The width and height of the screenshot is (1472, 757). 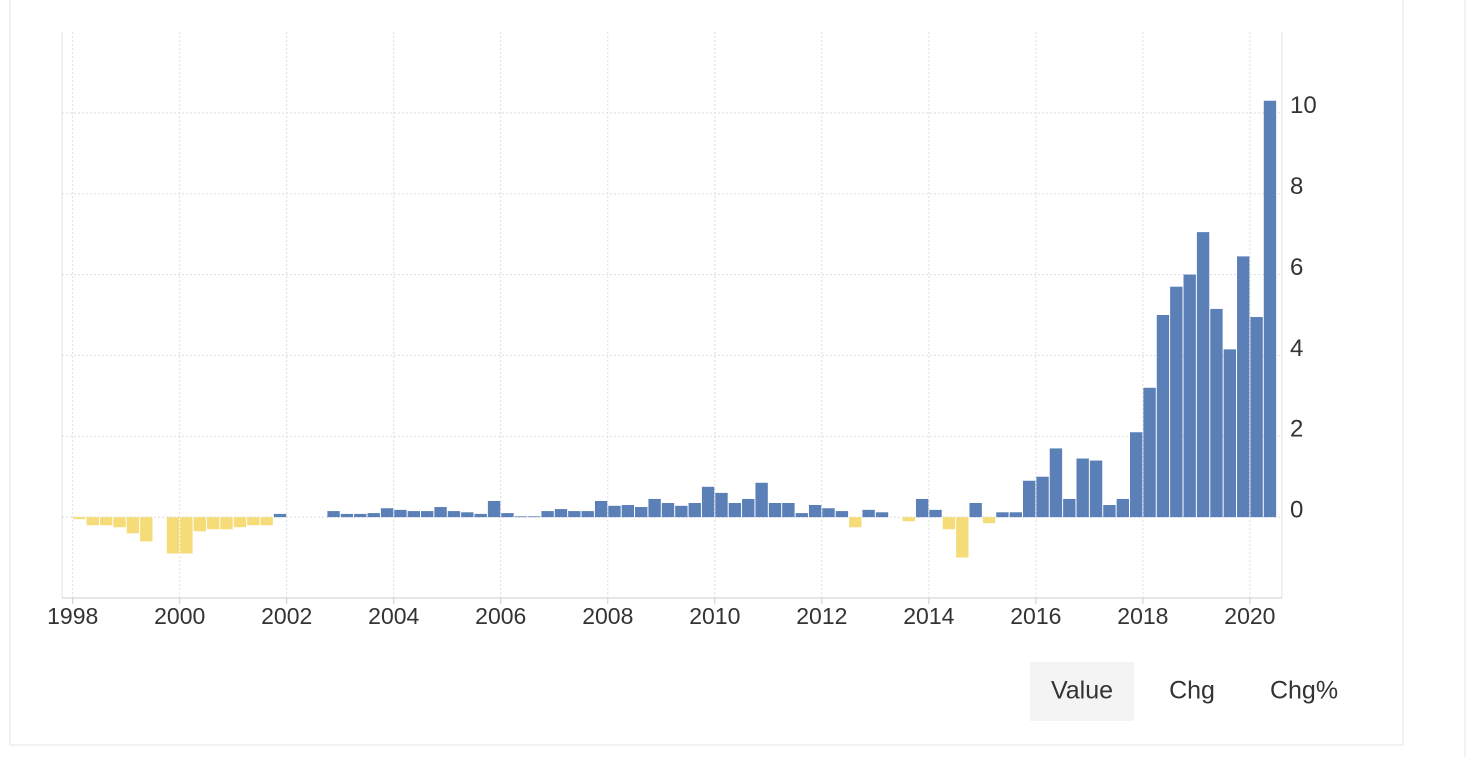 I want to click on button-bg, so click(x=1082, y=691).